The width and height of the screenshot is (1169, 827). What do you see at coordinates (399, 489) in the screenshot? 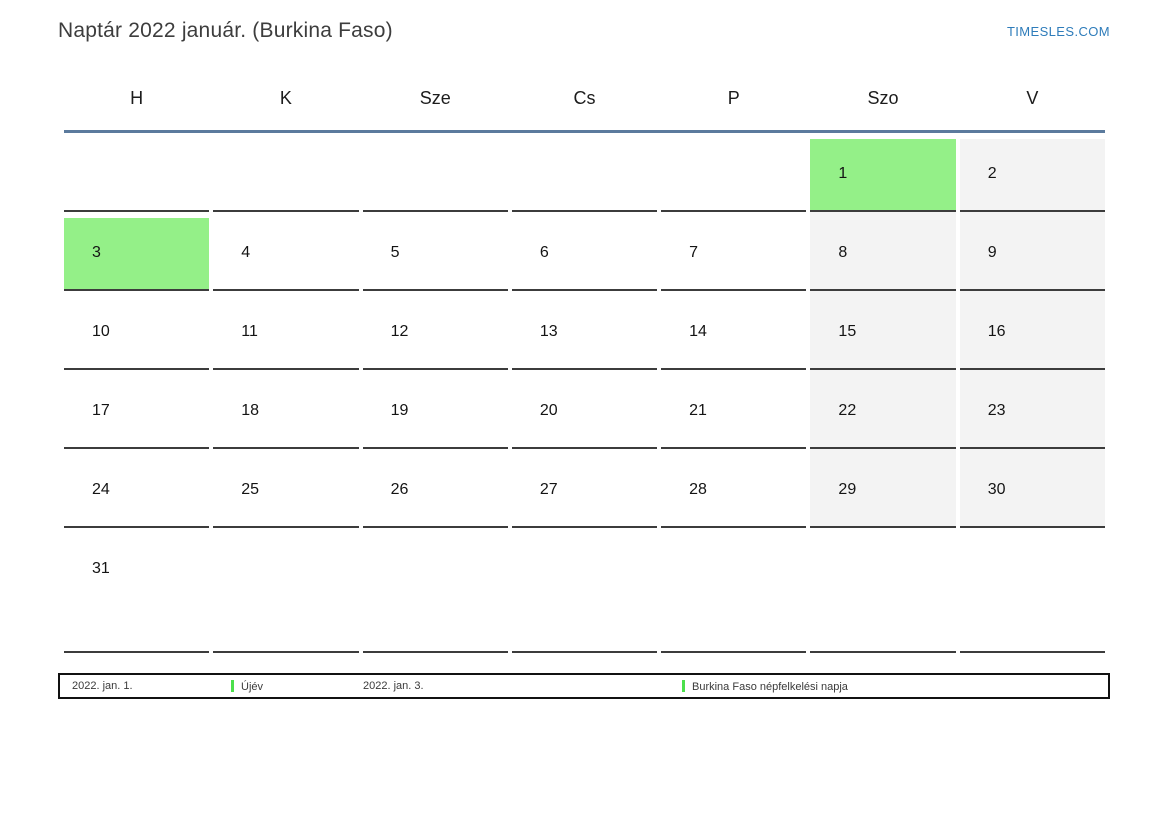
I see `day-number: 26` at bounding box center [399, 489].